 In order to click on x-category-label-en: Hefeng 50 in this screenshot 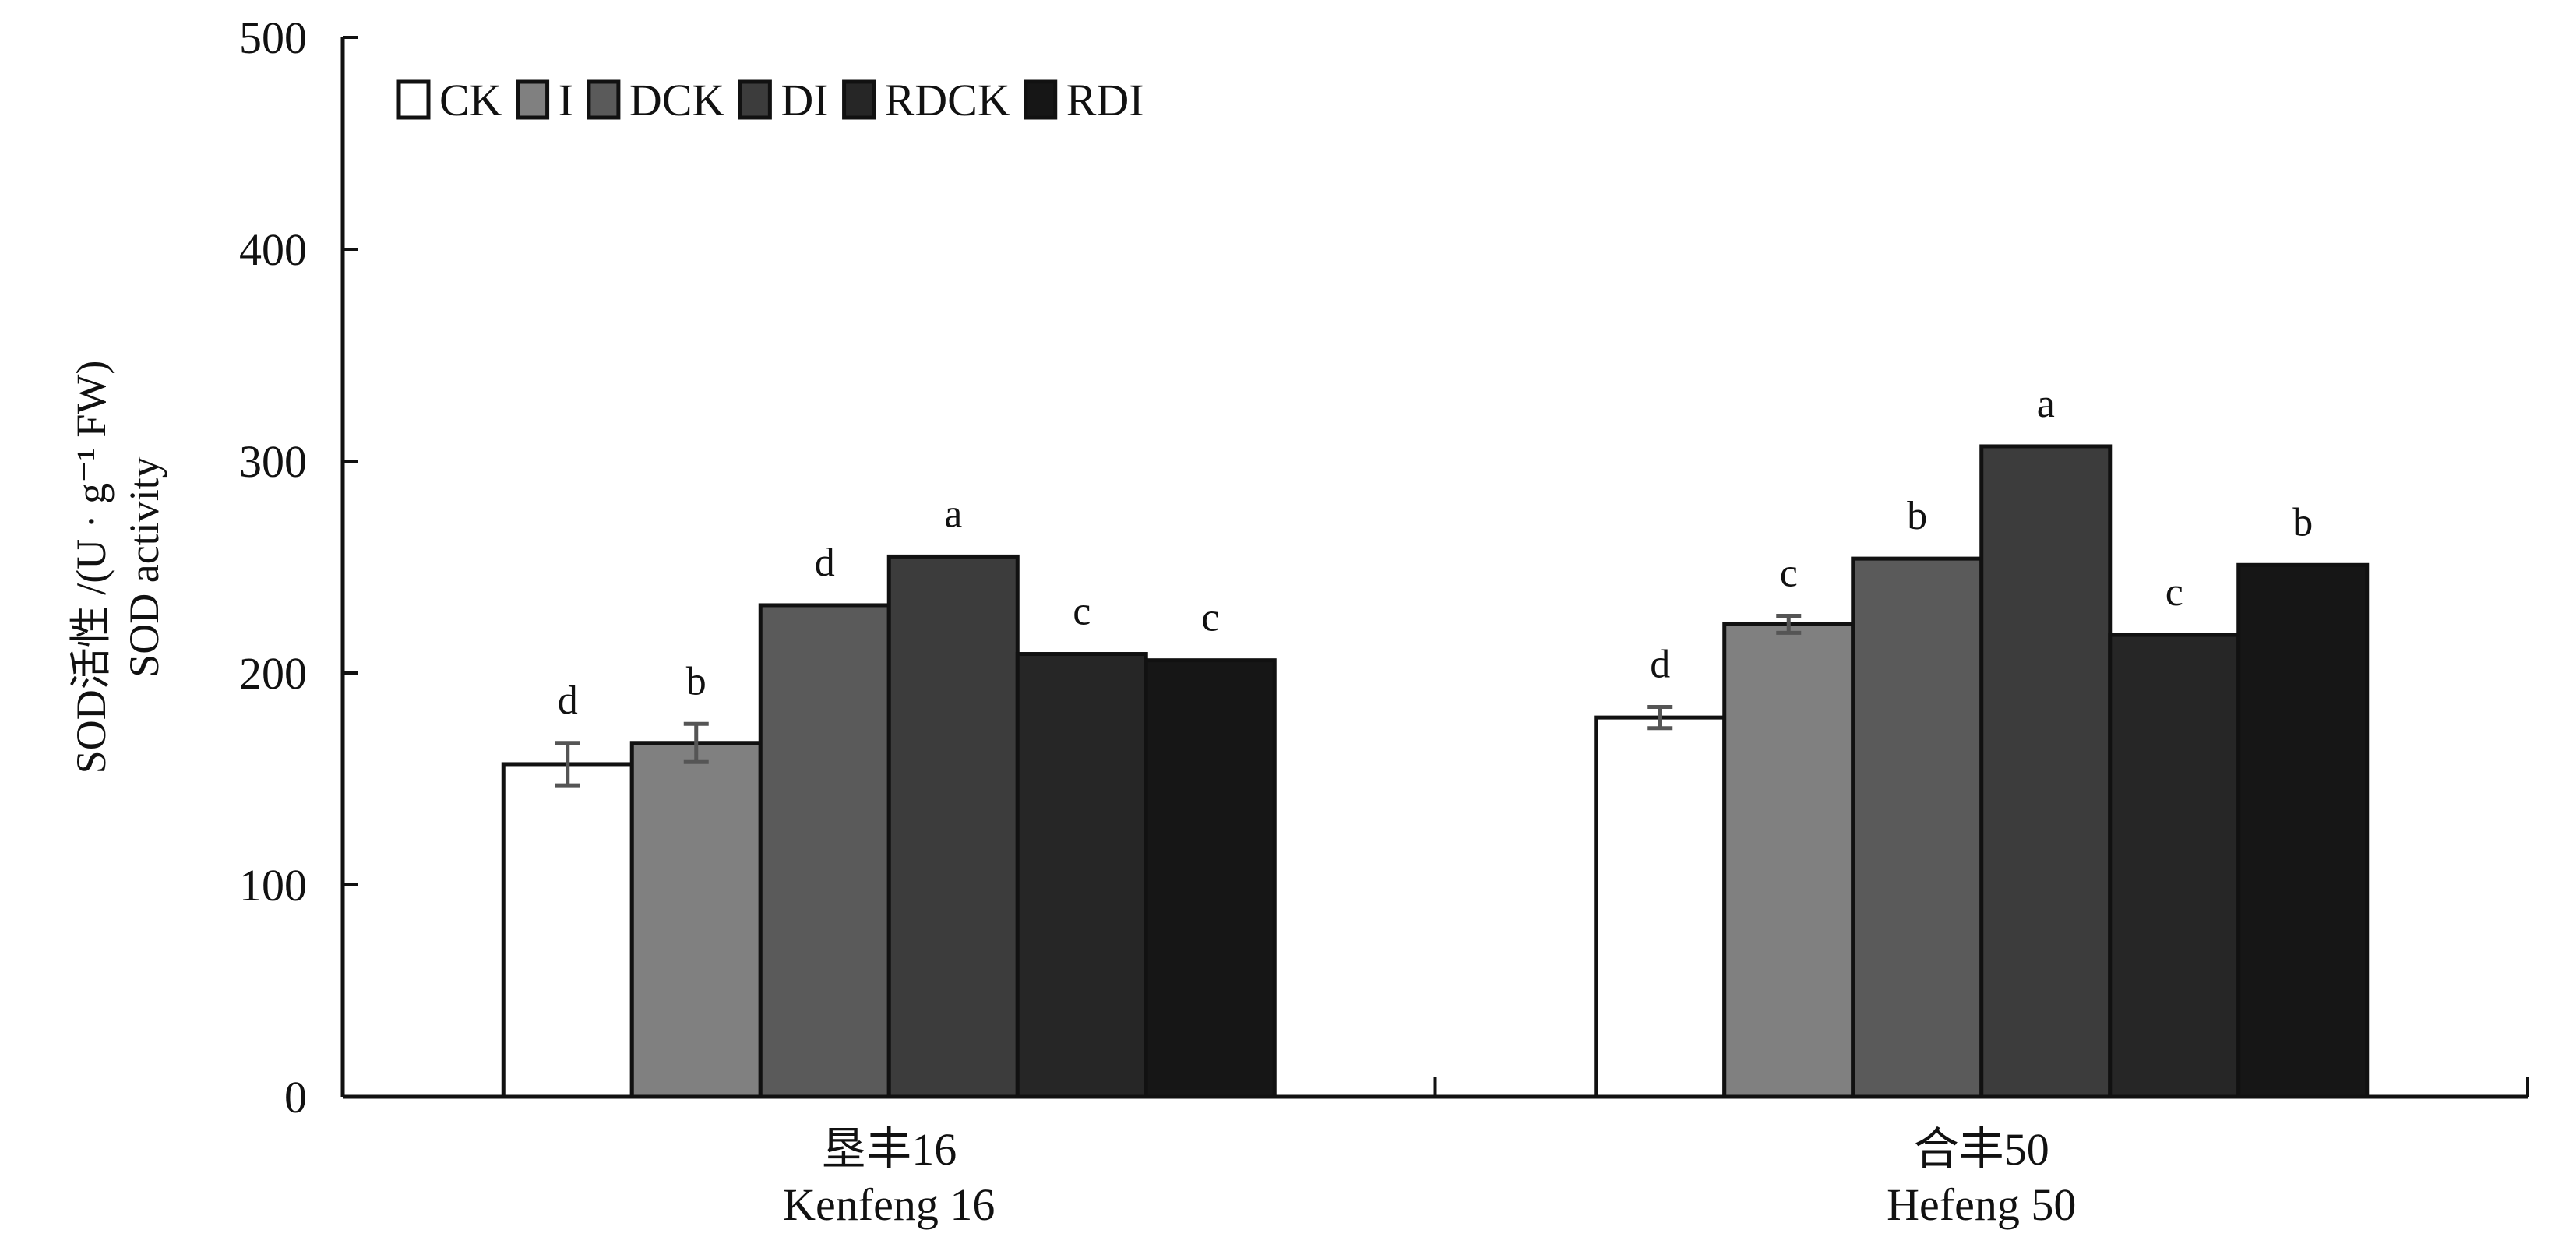, I will do `click(1981, 1204)`.